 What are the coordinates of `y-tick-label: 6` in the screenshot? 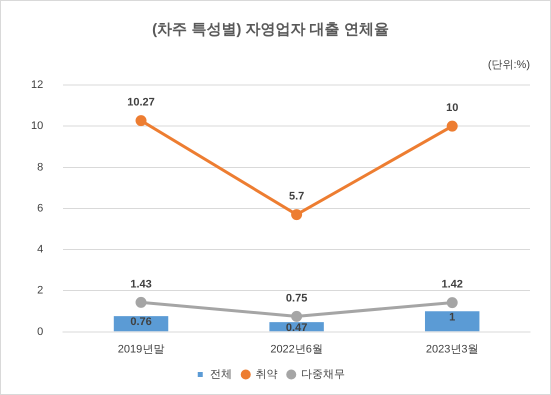 It's located at (40, 208).